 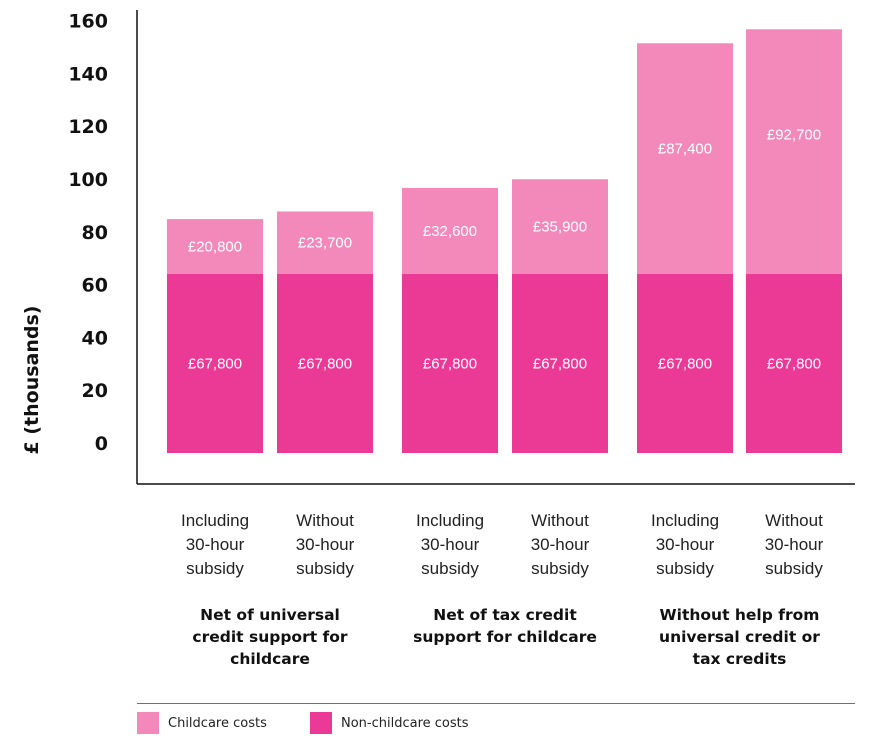 I want to click on y-tick-label: 40, so click(x=95, y=338).